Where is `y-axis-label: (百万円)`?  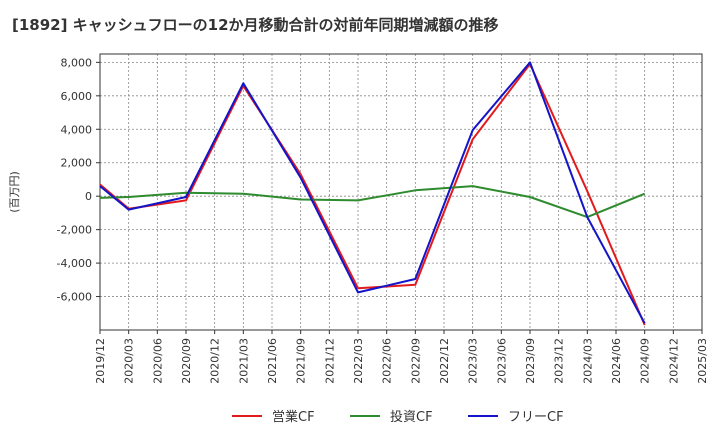 y-axis-label: (百万円) is located at coordinates (14, 192).